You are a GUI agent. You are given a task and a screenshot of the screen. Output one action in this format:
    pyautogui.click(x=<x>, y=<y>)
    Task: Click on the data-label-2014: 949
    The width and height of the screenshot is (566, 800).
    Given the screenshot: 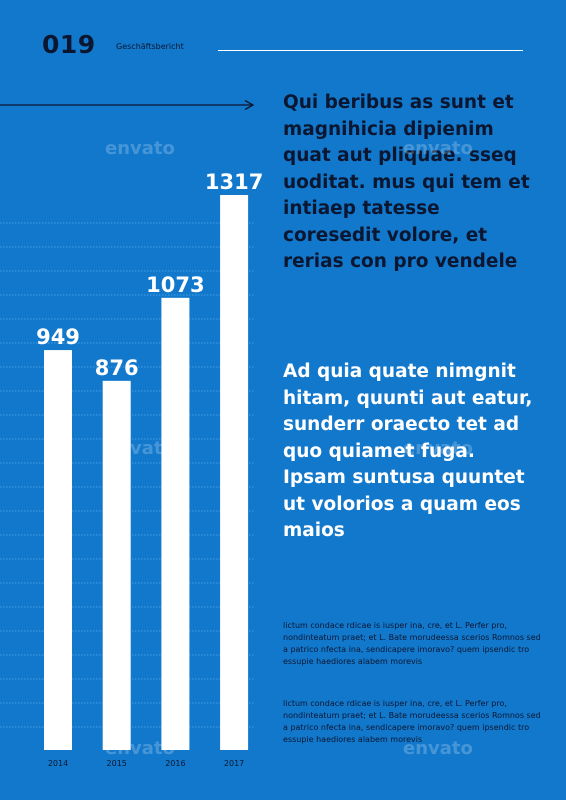 What is the action you would take?
    pyautogui.click(x=58, y=337)
    